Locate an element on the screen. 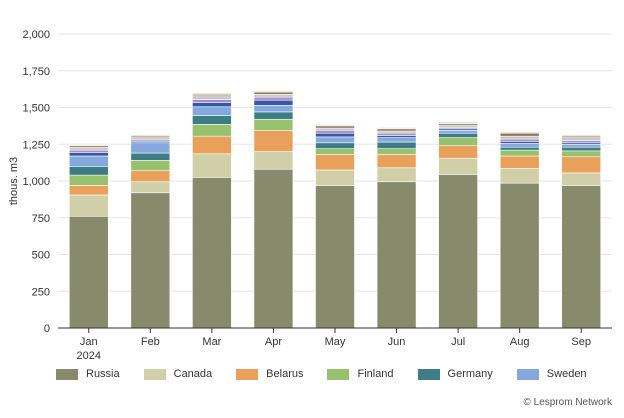  legend-item-canada: Canada is located at coordinates (178, 374).